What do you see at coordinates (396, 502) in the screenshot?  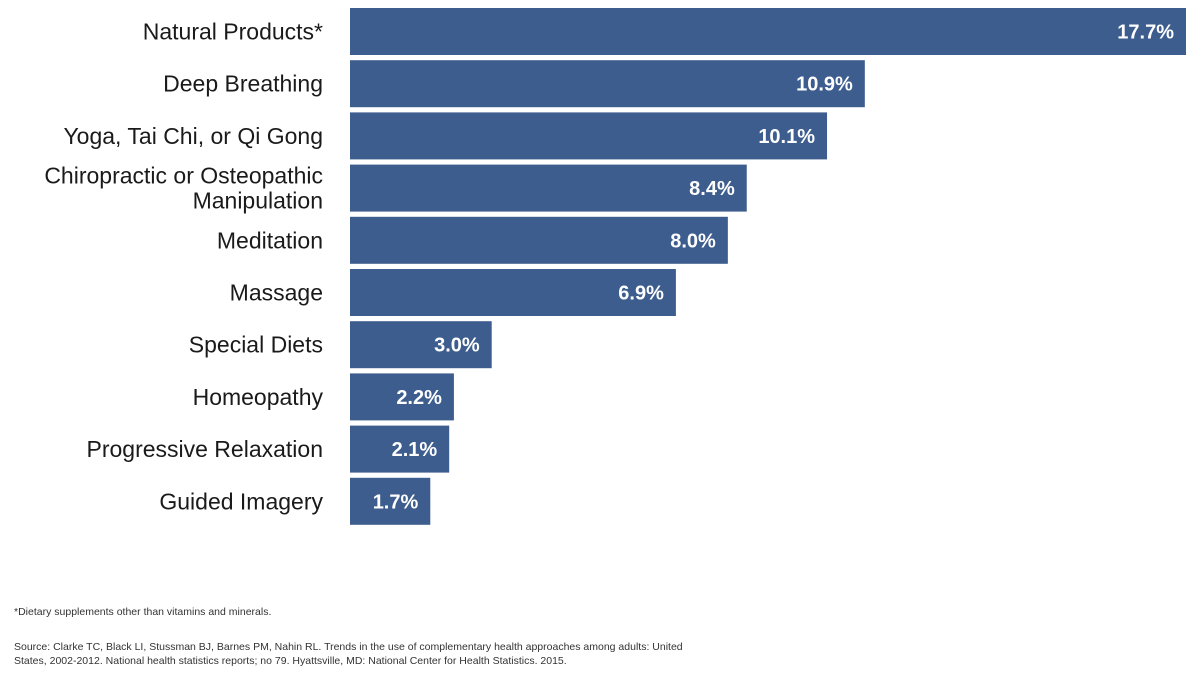 I see `bar-value-label: 1.7%` at bounding box center [396, 502].